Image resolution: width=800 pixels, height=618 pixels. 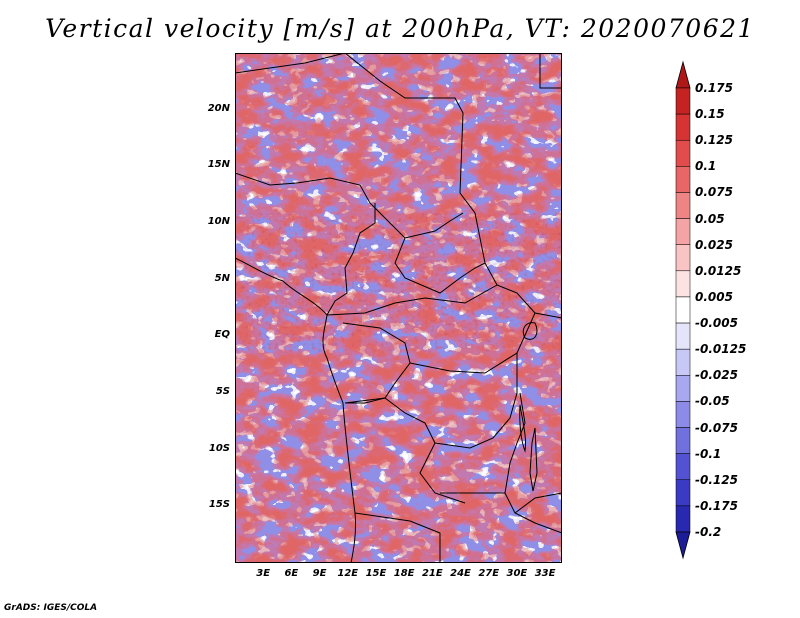 What do you see at coordinates (714, 244) in the screenshot?
I see `colorbar-label: 0.025` at bounding box center [714, 244].